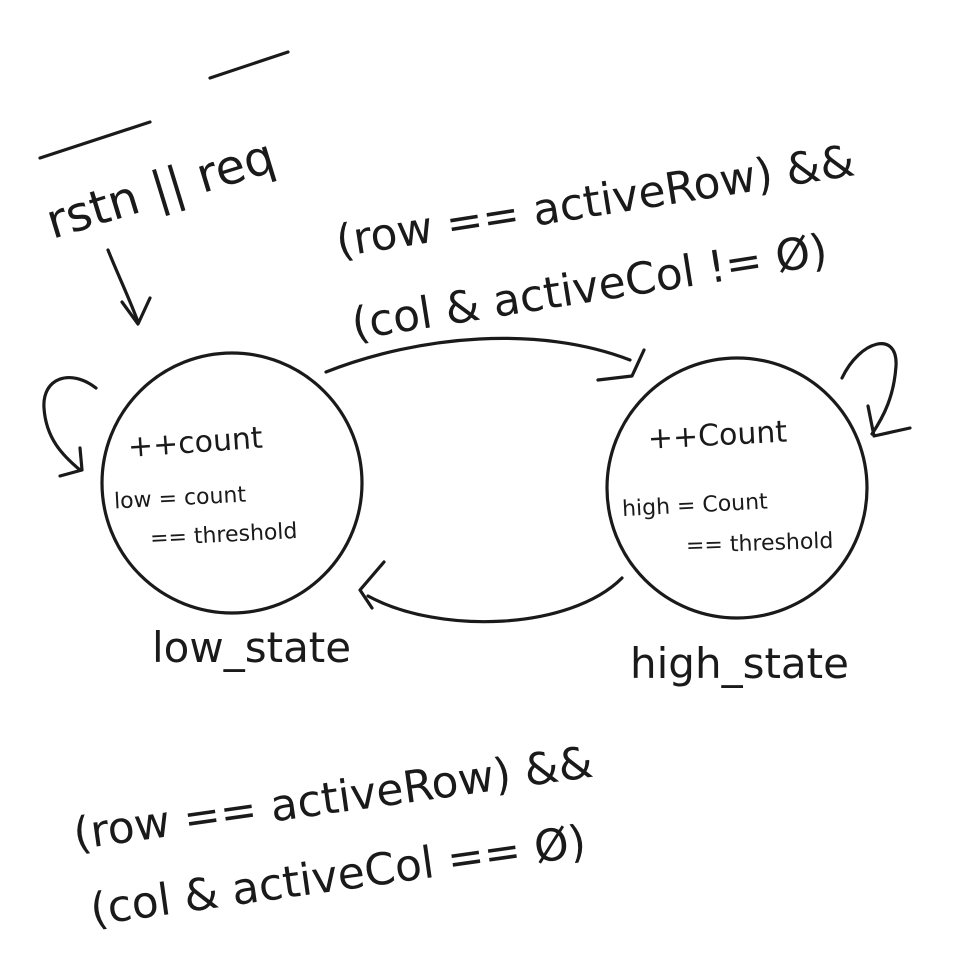 Image resolution: width=968 pixels, height=971 pixels. I want to click on reset-arrow, so click(129, 287).